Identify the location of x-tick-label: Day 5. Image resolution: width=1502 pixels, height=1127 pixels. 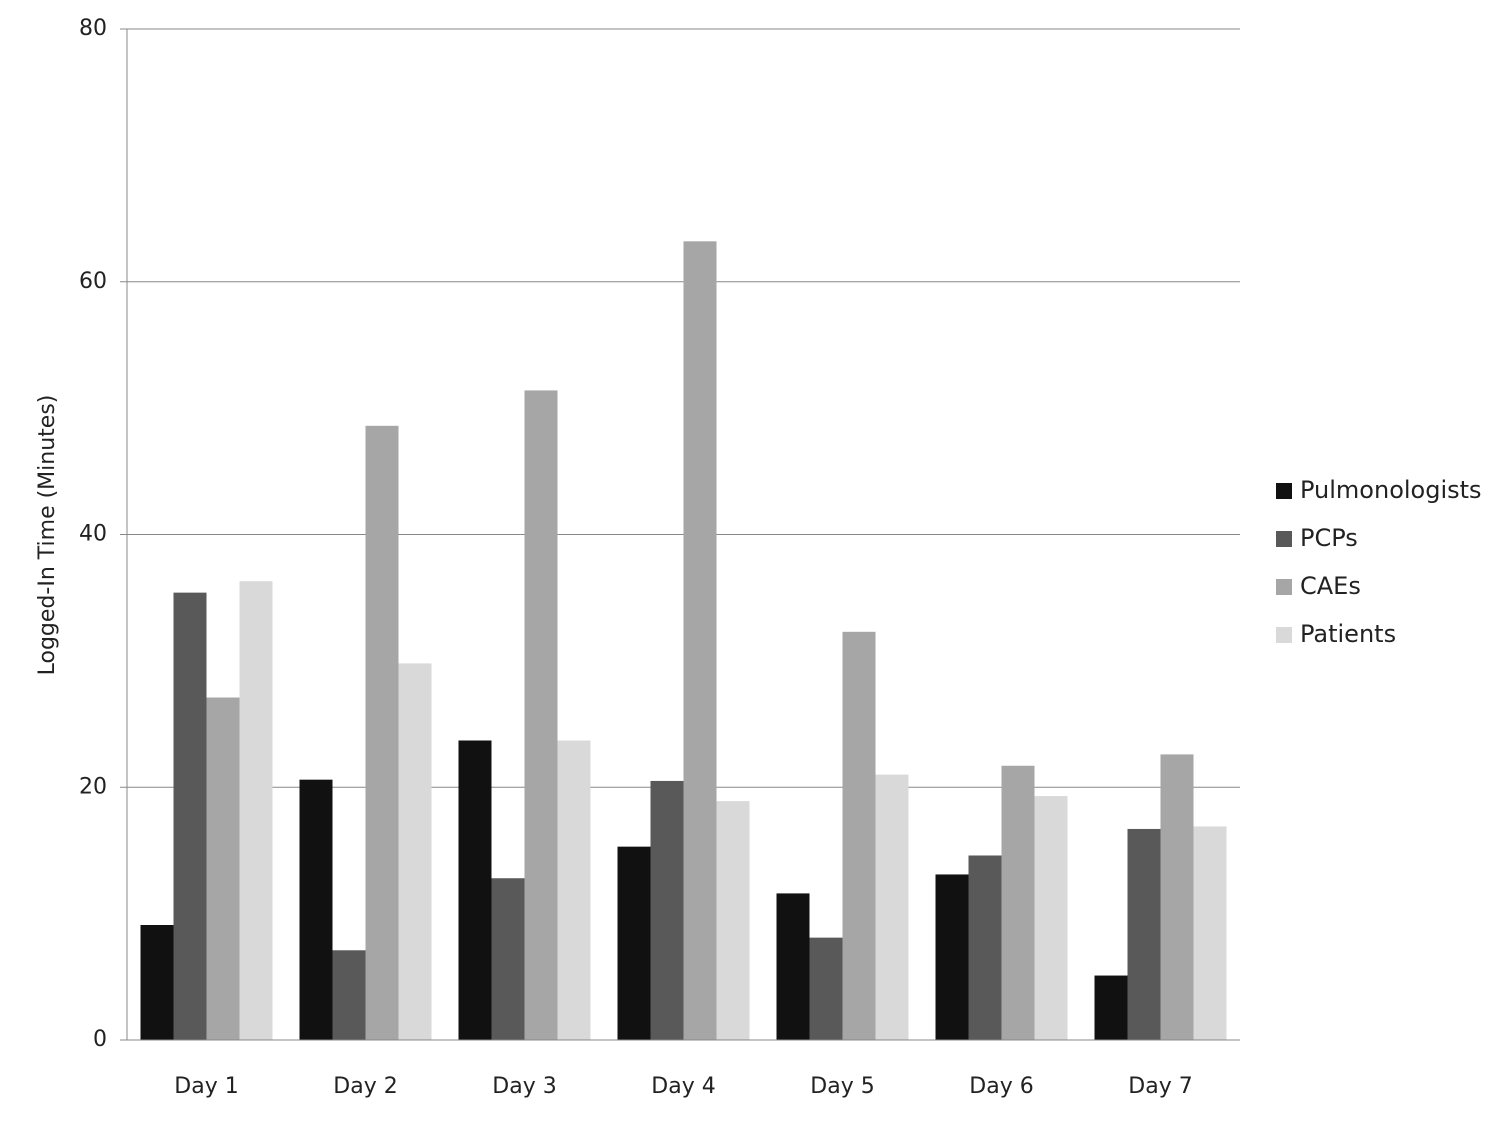
(842, 1086).